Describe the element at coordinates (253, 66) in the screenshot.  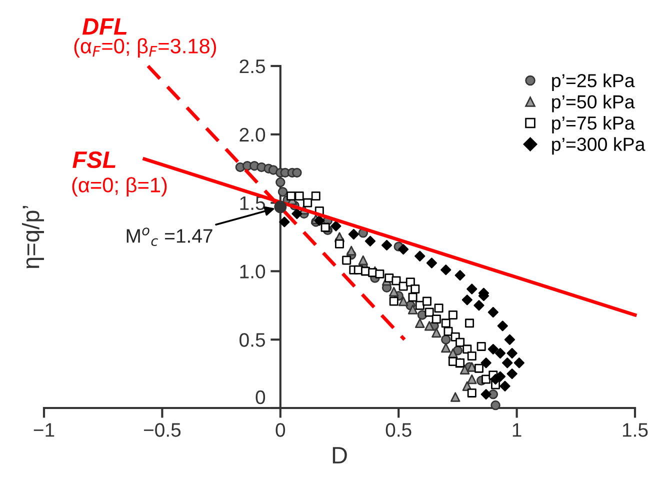
I see `y-tick-label: 2.5` at that location.